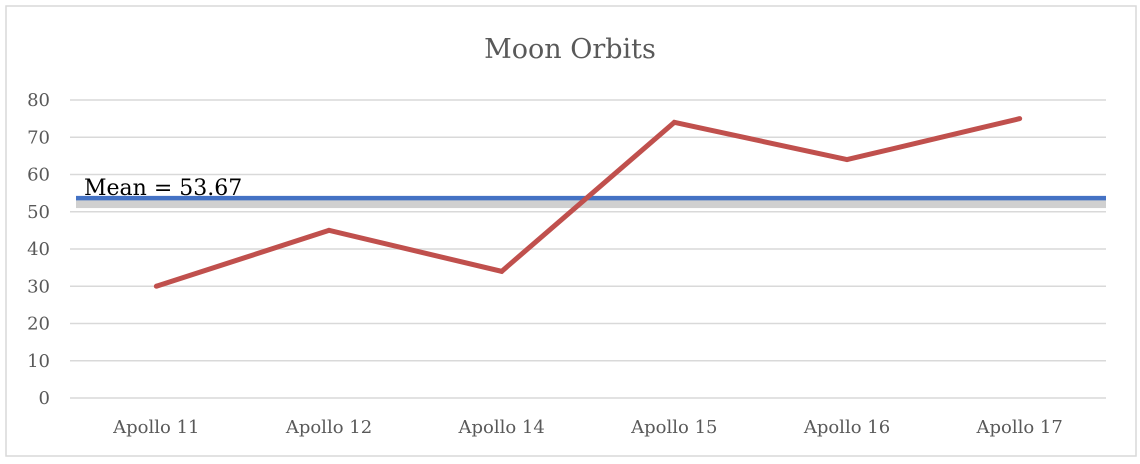 This screenshot has height=464, width=1140. Describe the element at coordinates (500, 427) in the screenshot. I see `x-tick-label: Apollo 14` at that location.